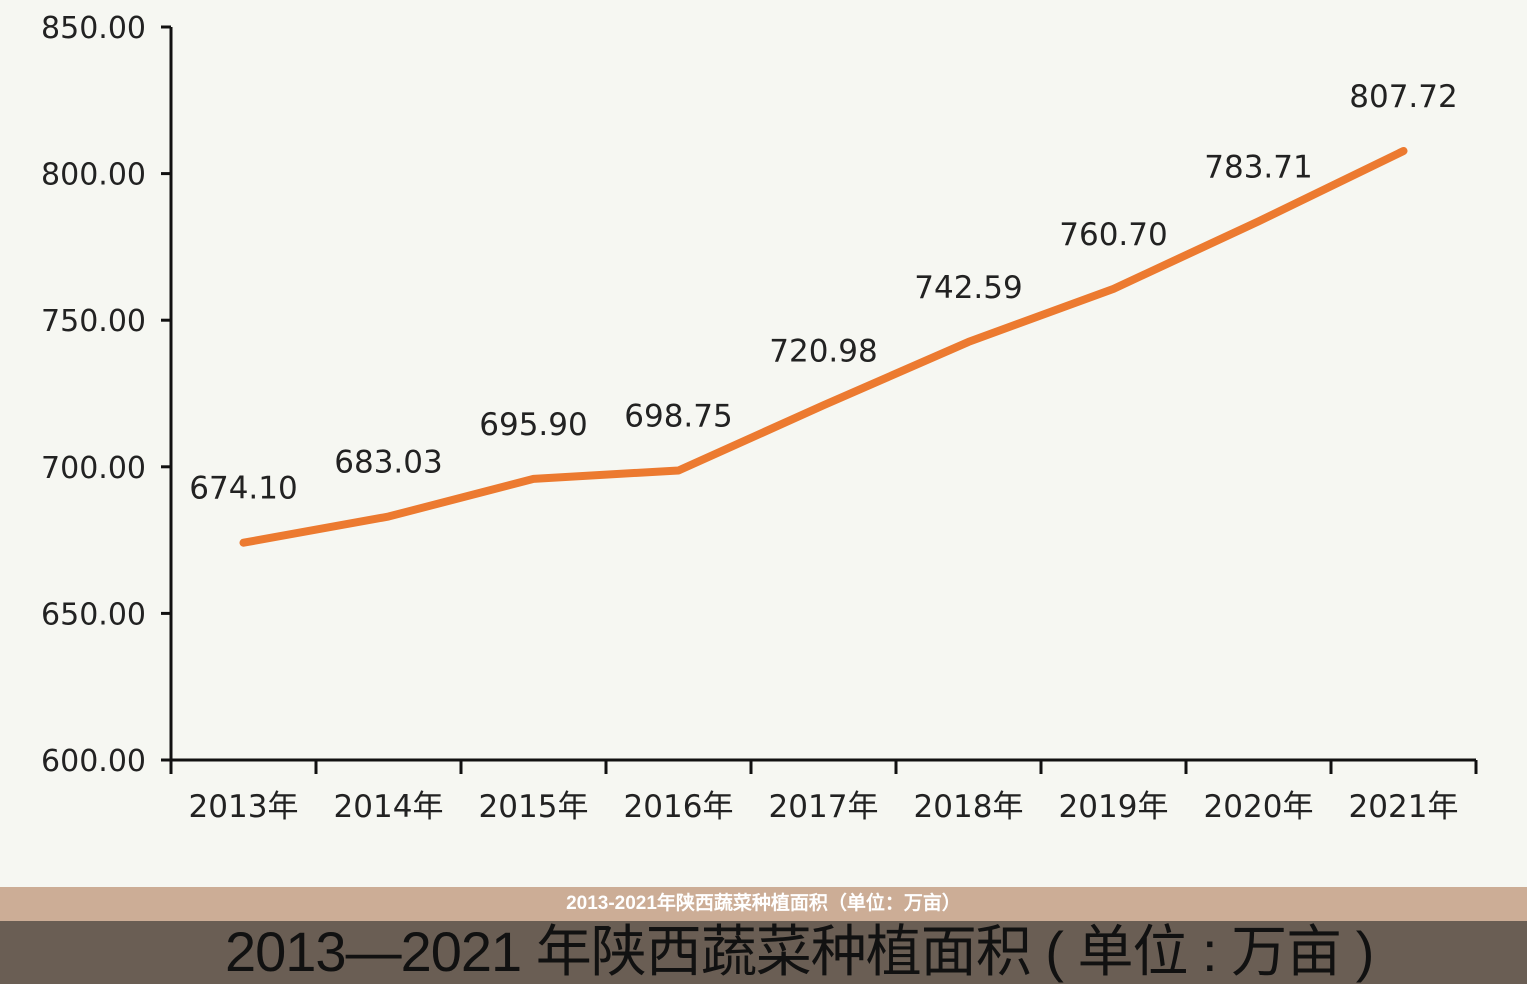 The width and height of the screenshot is (1527, 984). Describe the element at coordinates (244, 807) in the screenshot. I see `x-tick-label: 2013年` at that location.